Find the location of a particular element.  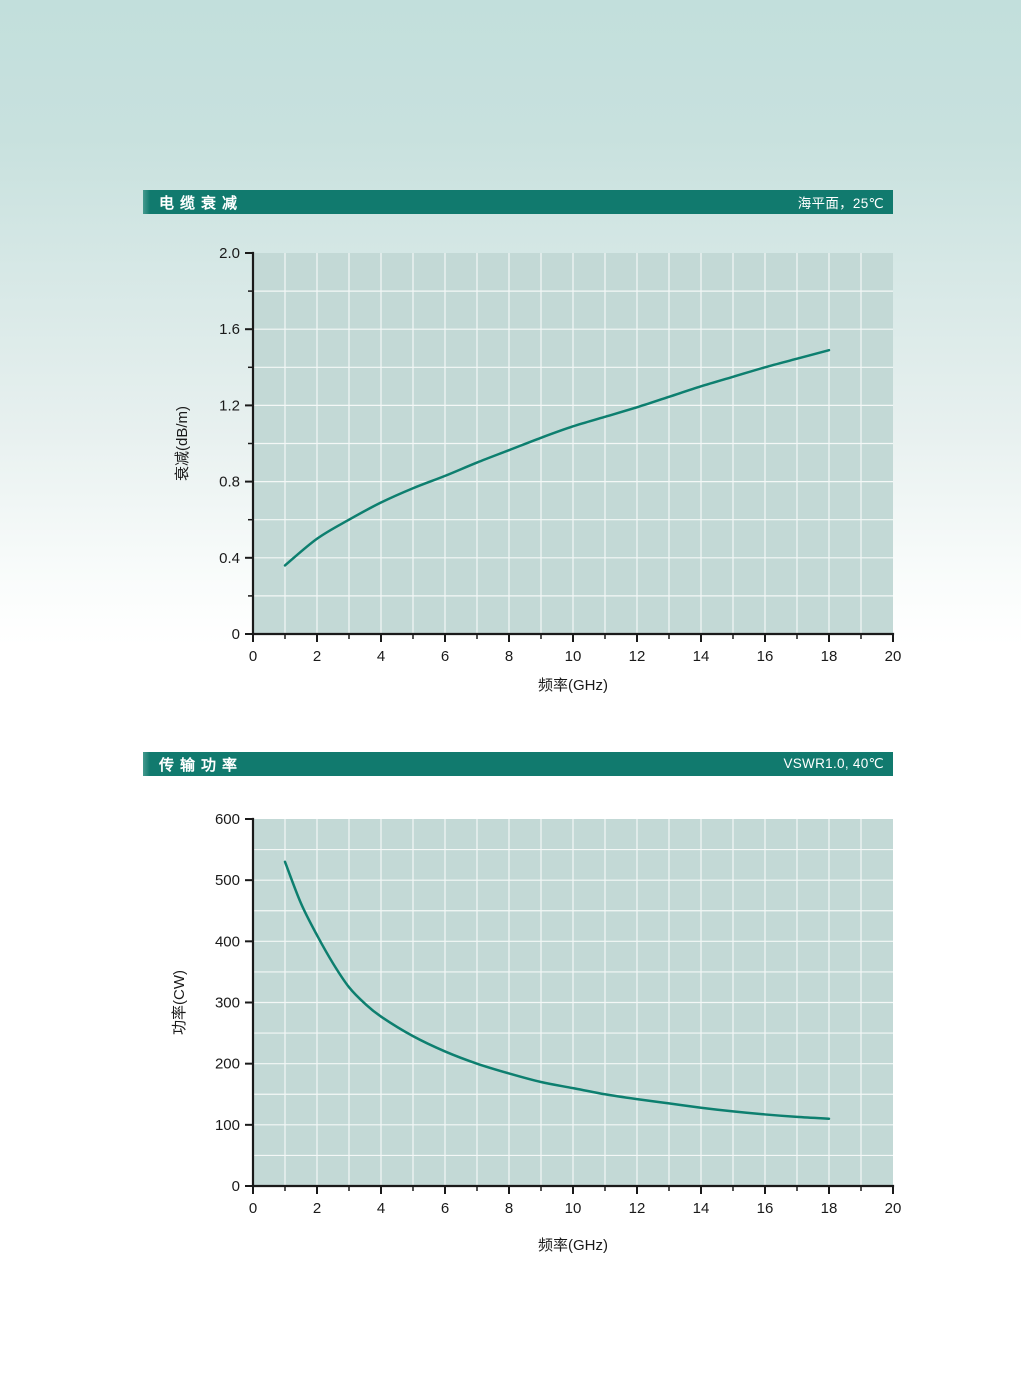

power-header-bar: 传输功率 VSWR1.0, 40℃ is located at coordinates (518, 764).